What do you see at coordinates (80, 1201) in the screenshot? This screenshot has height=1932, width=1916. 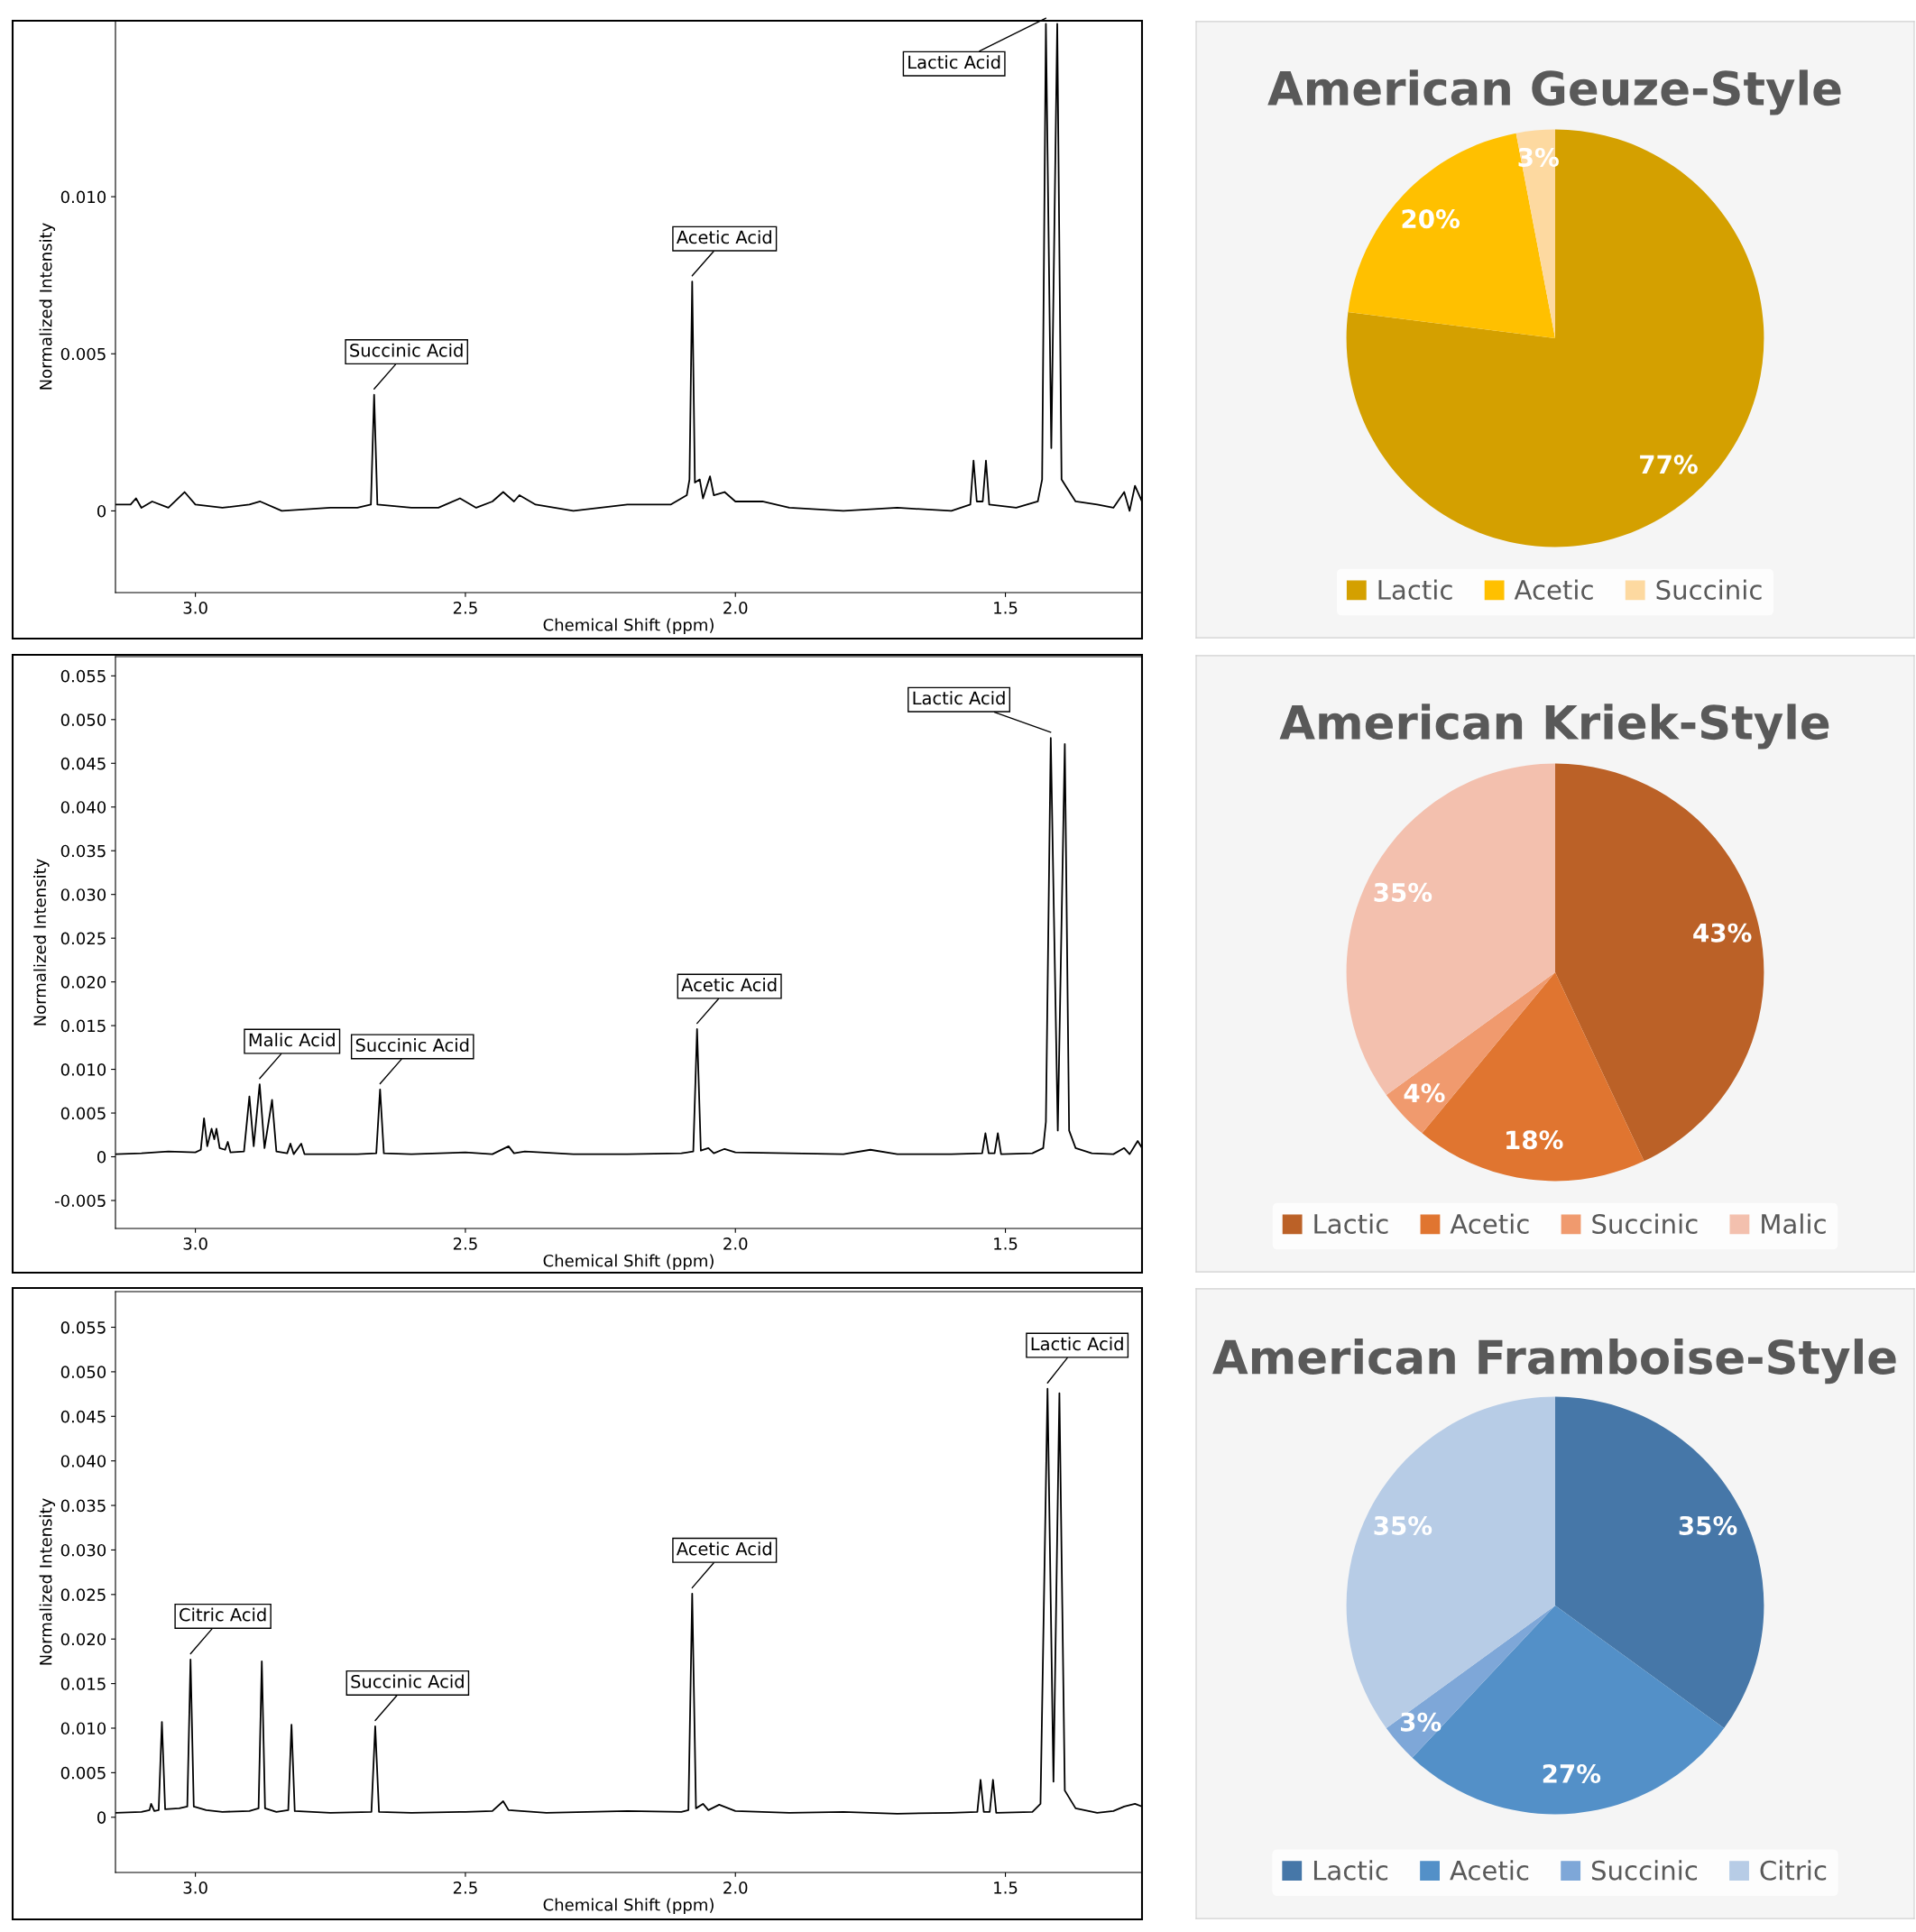 I see `y-tick-label: -0.005` at bounding box center [80, 1201].